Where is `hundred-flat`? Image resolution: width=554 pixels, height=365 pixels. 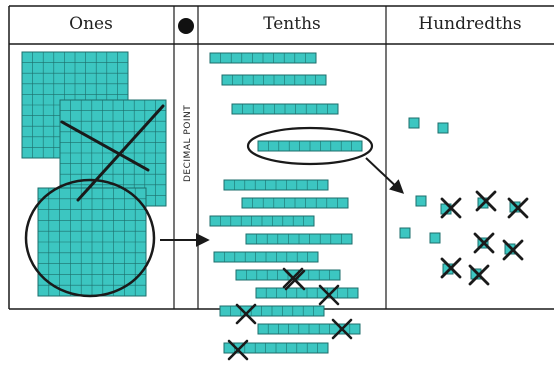 hundred-flat is located at coordinates (92, 242).